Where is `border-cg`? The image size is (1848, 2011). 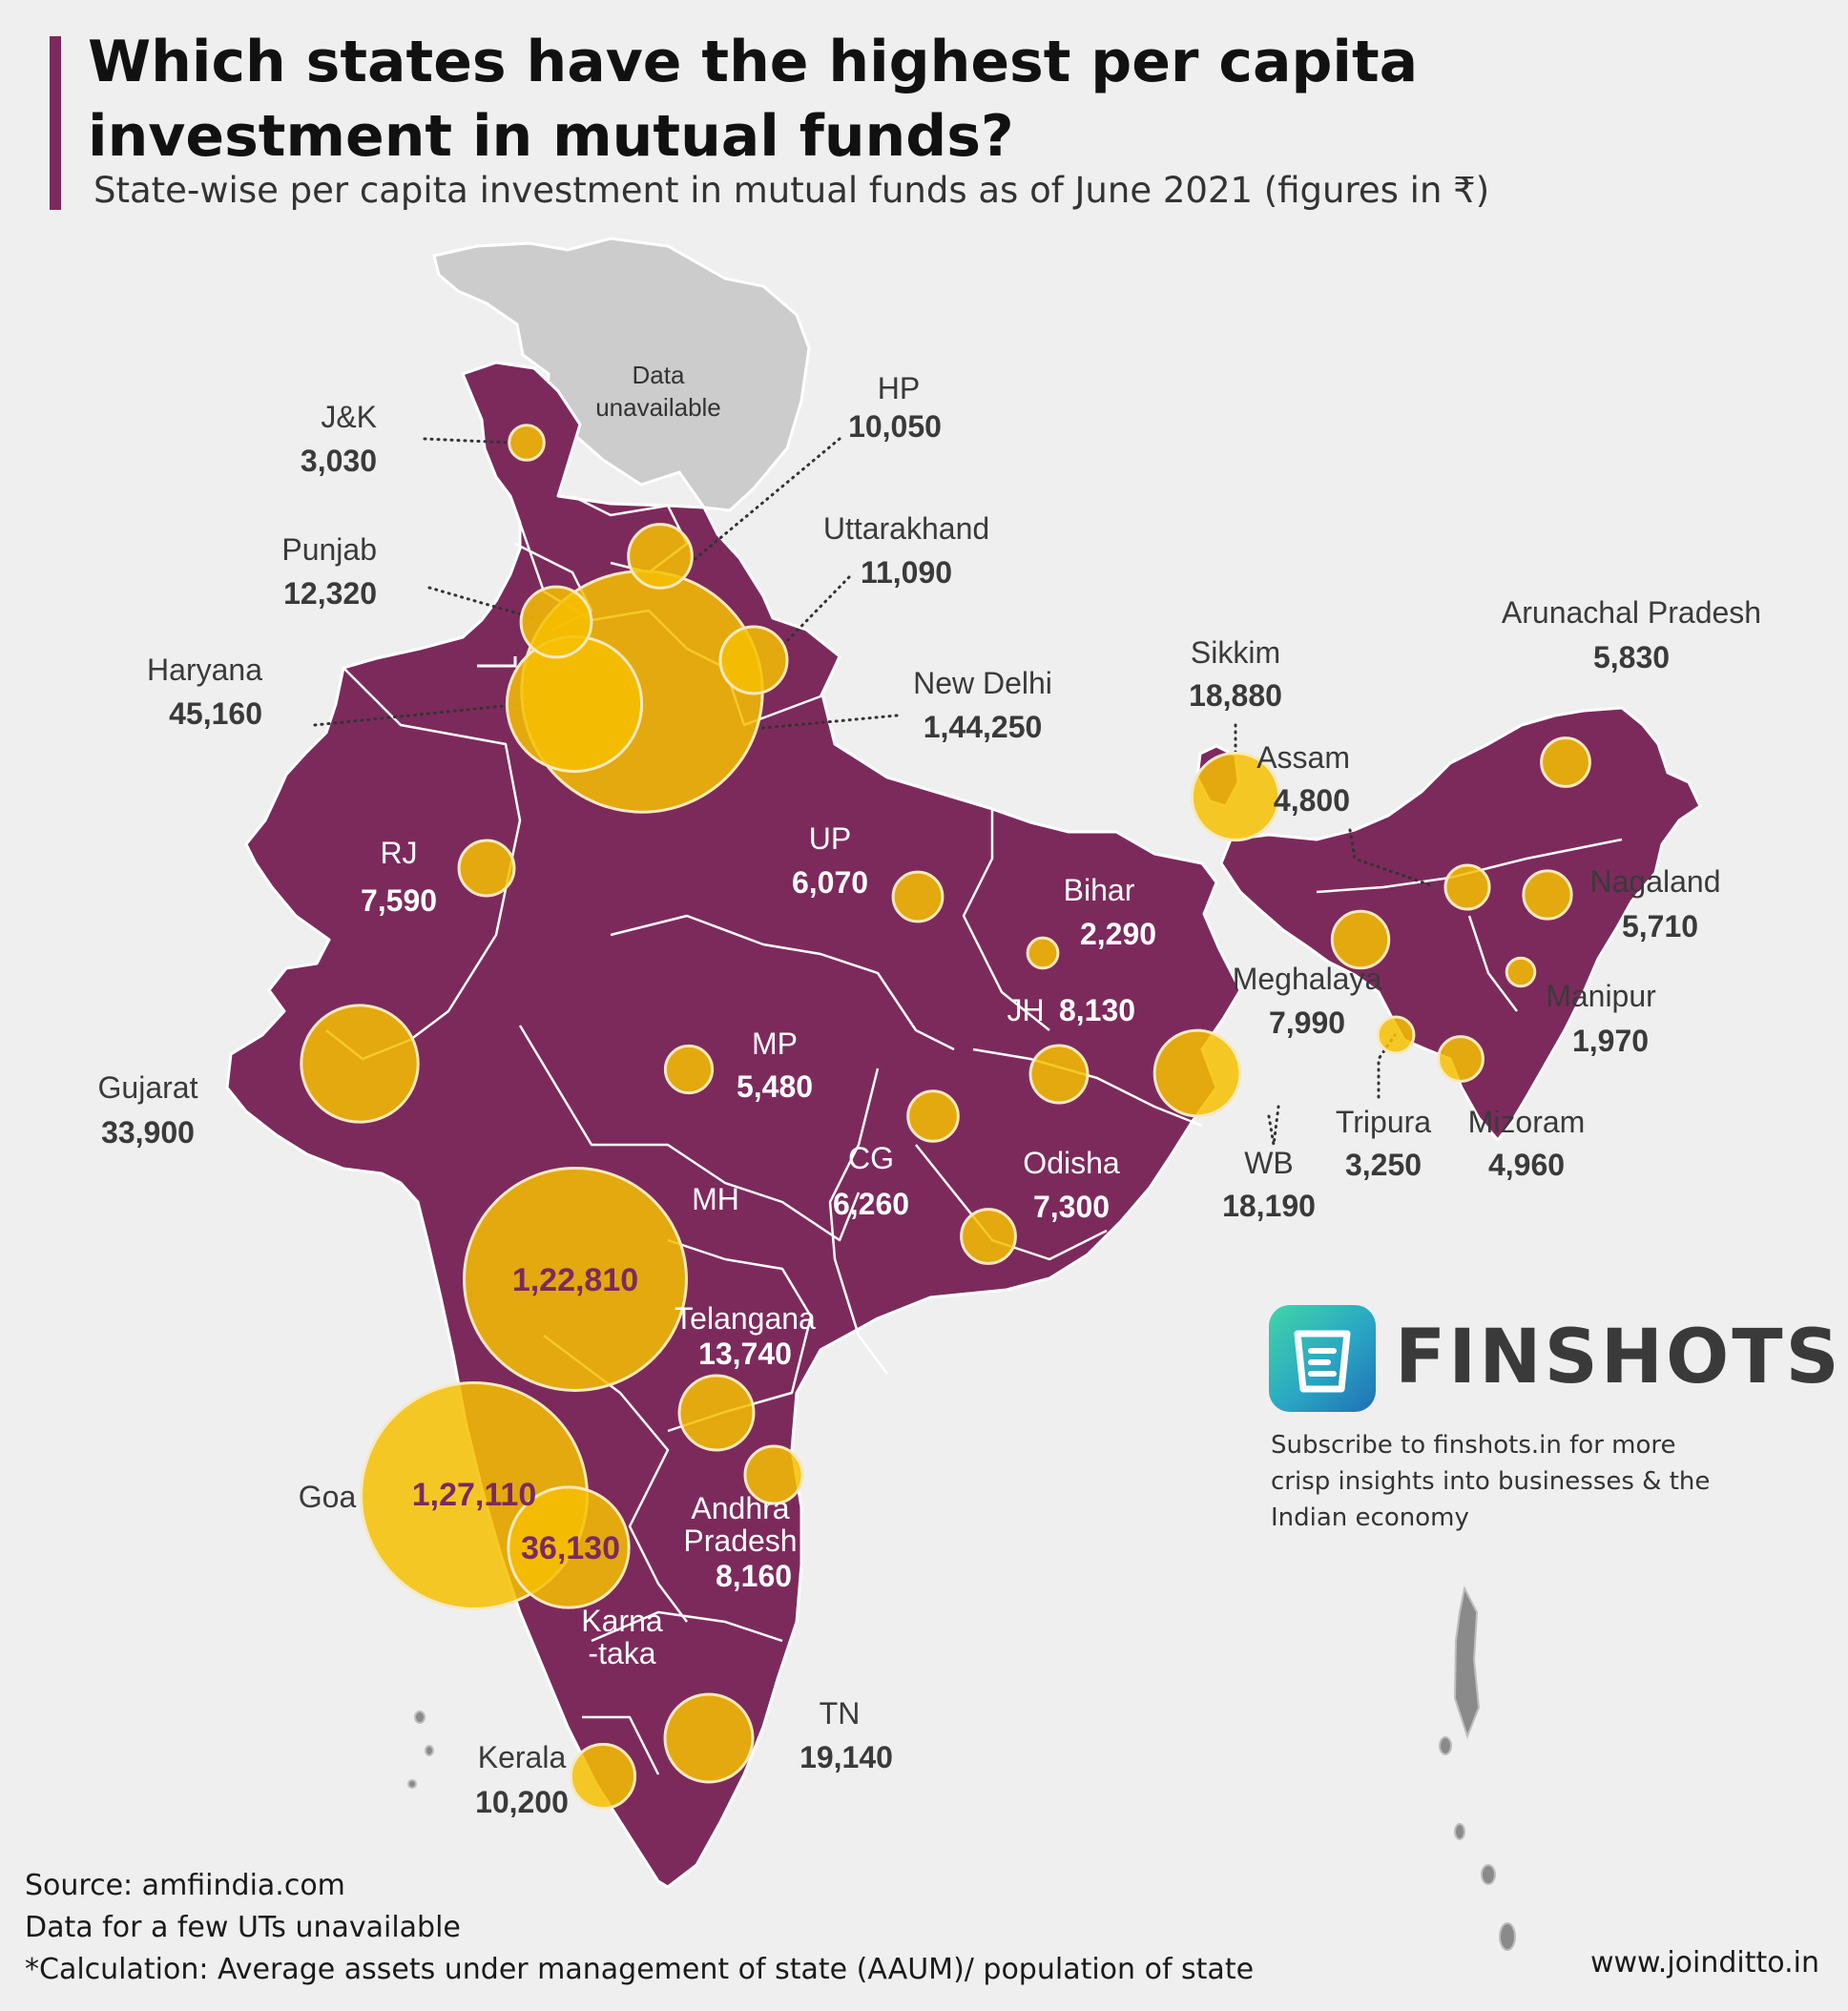
border-cg is located at coordinates (858, 1221).